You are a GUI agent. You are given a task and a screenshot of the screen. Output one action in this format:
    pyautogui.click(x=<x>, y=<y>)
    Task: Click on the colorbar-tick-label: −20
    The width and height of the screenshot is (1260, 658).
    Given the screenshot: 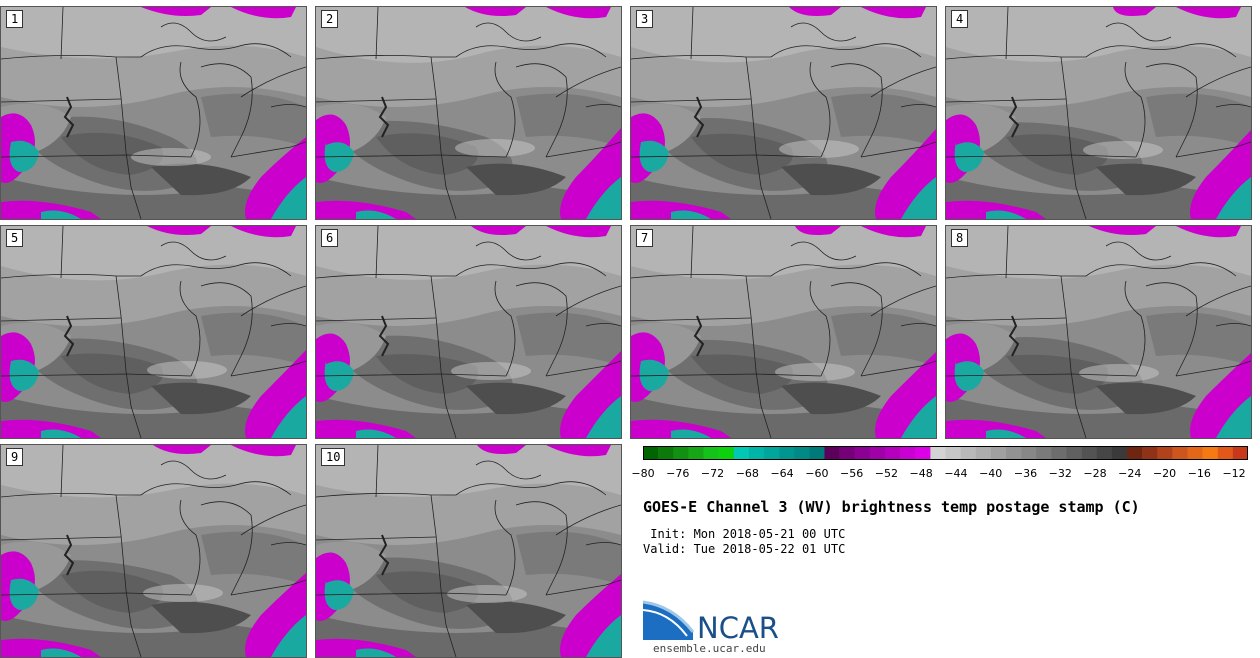 What is the action you would take?
    pyautogui.click(x=1164, y=473)
    